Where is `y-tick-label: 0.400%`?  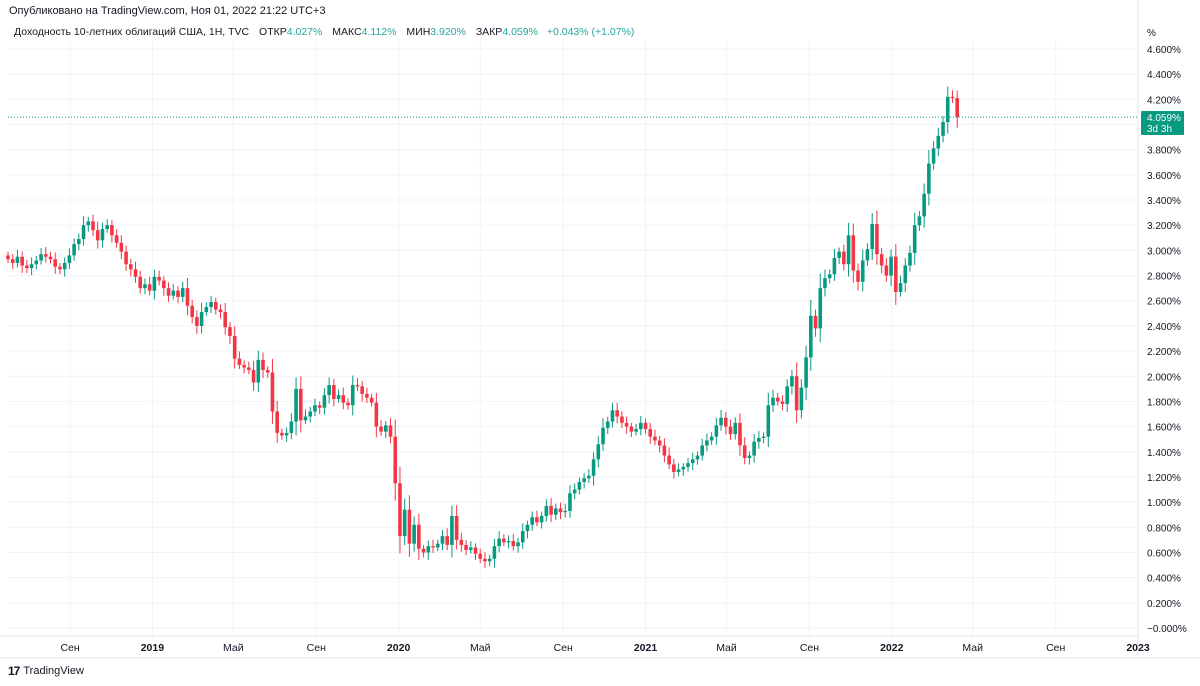
y-tick-label: 0.400% is located at coordinates (1164, 579).